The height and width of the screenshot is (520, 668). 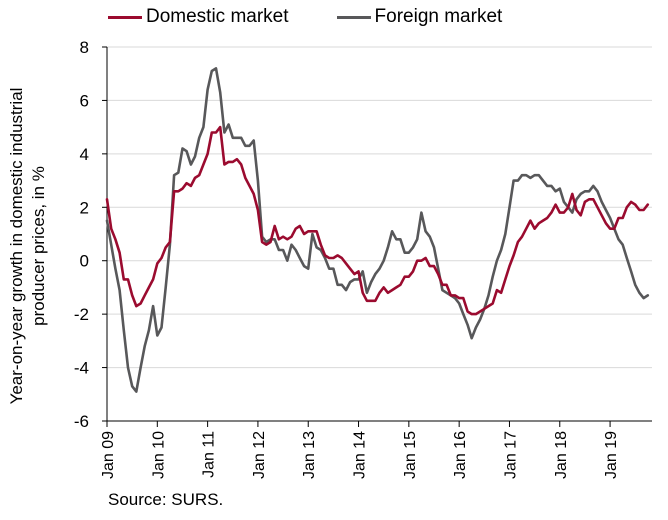 I want to click on x-tick-label: Jan 19, so click(x=611, y=455).